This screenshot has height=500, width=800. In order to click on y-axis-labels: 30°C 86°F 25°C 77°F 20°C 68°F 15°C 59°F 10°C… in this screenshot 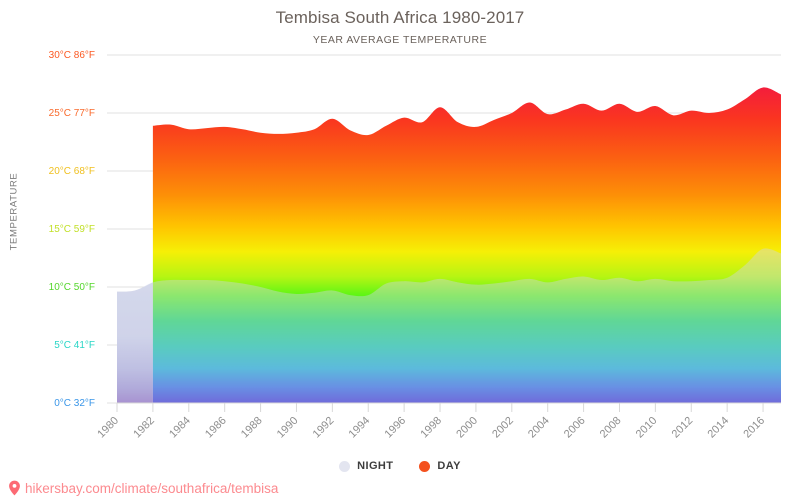, I will do `click(72, 229)`.